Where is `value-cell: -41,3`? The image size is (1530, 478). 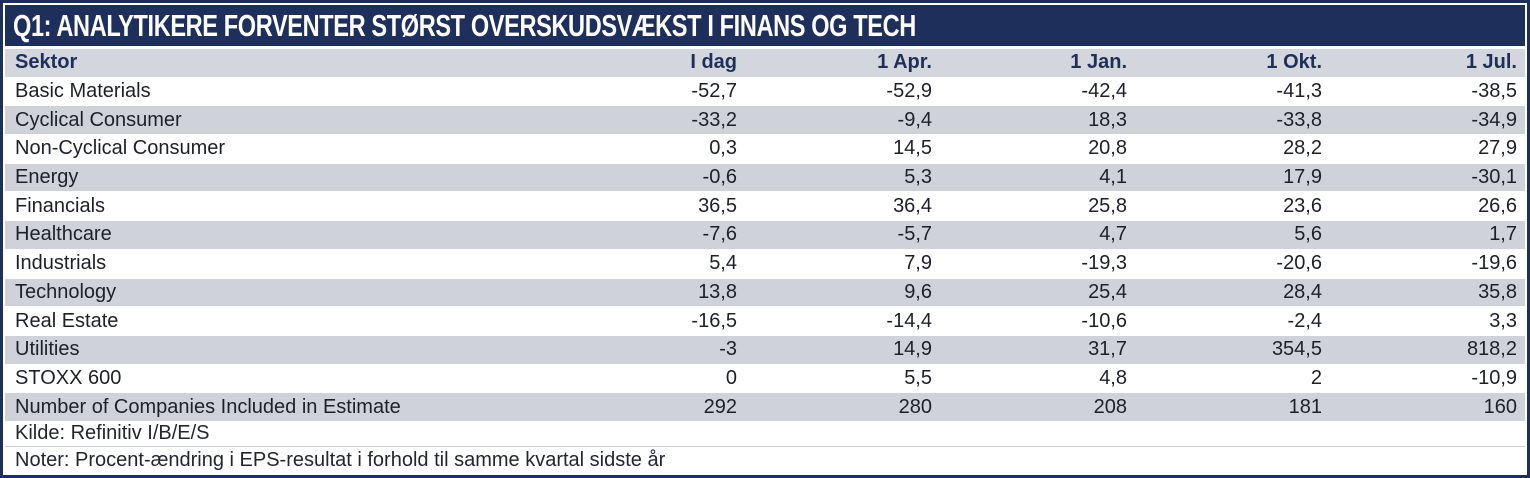
value-cell: -41,3 is located at coordinates (1232, 91).